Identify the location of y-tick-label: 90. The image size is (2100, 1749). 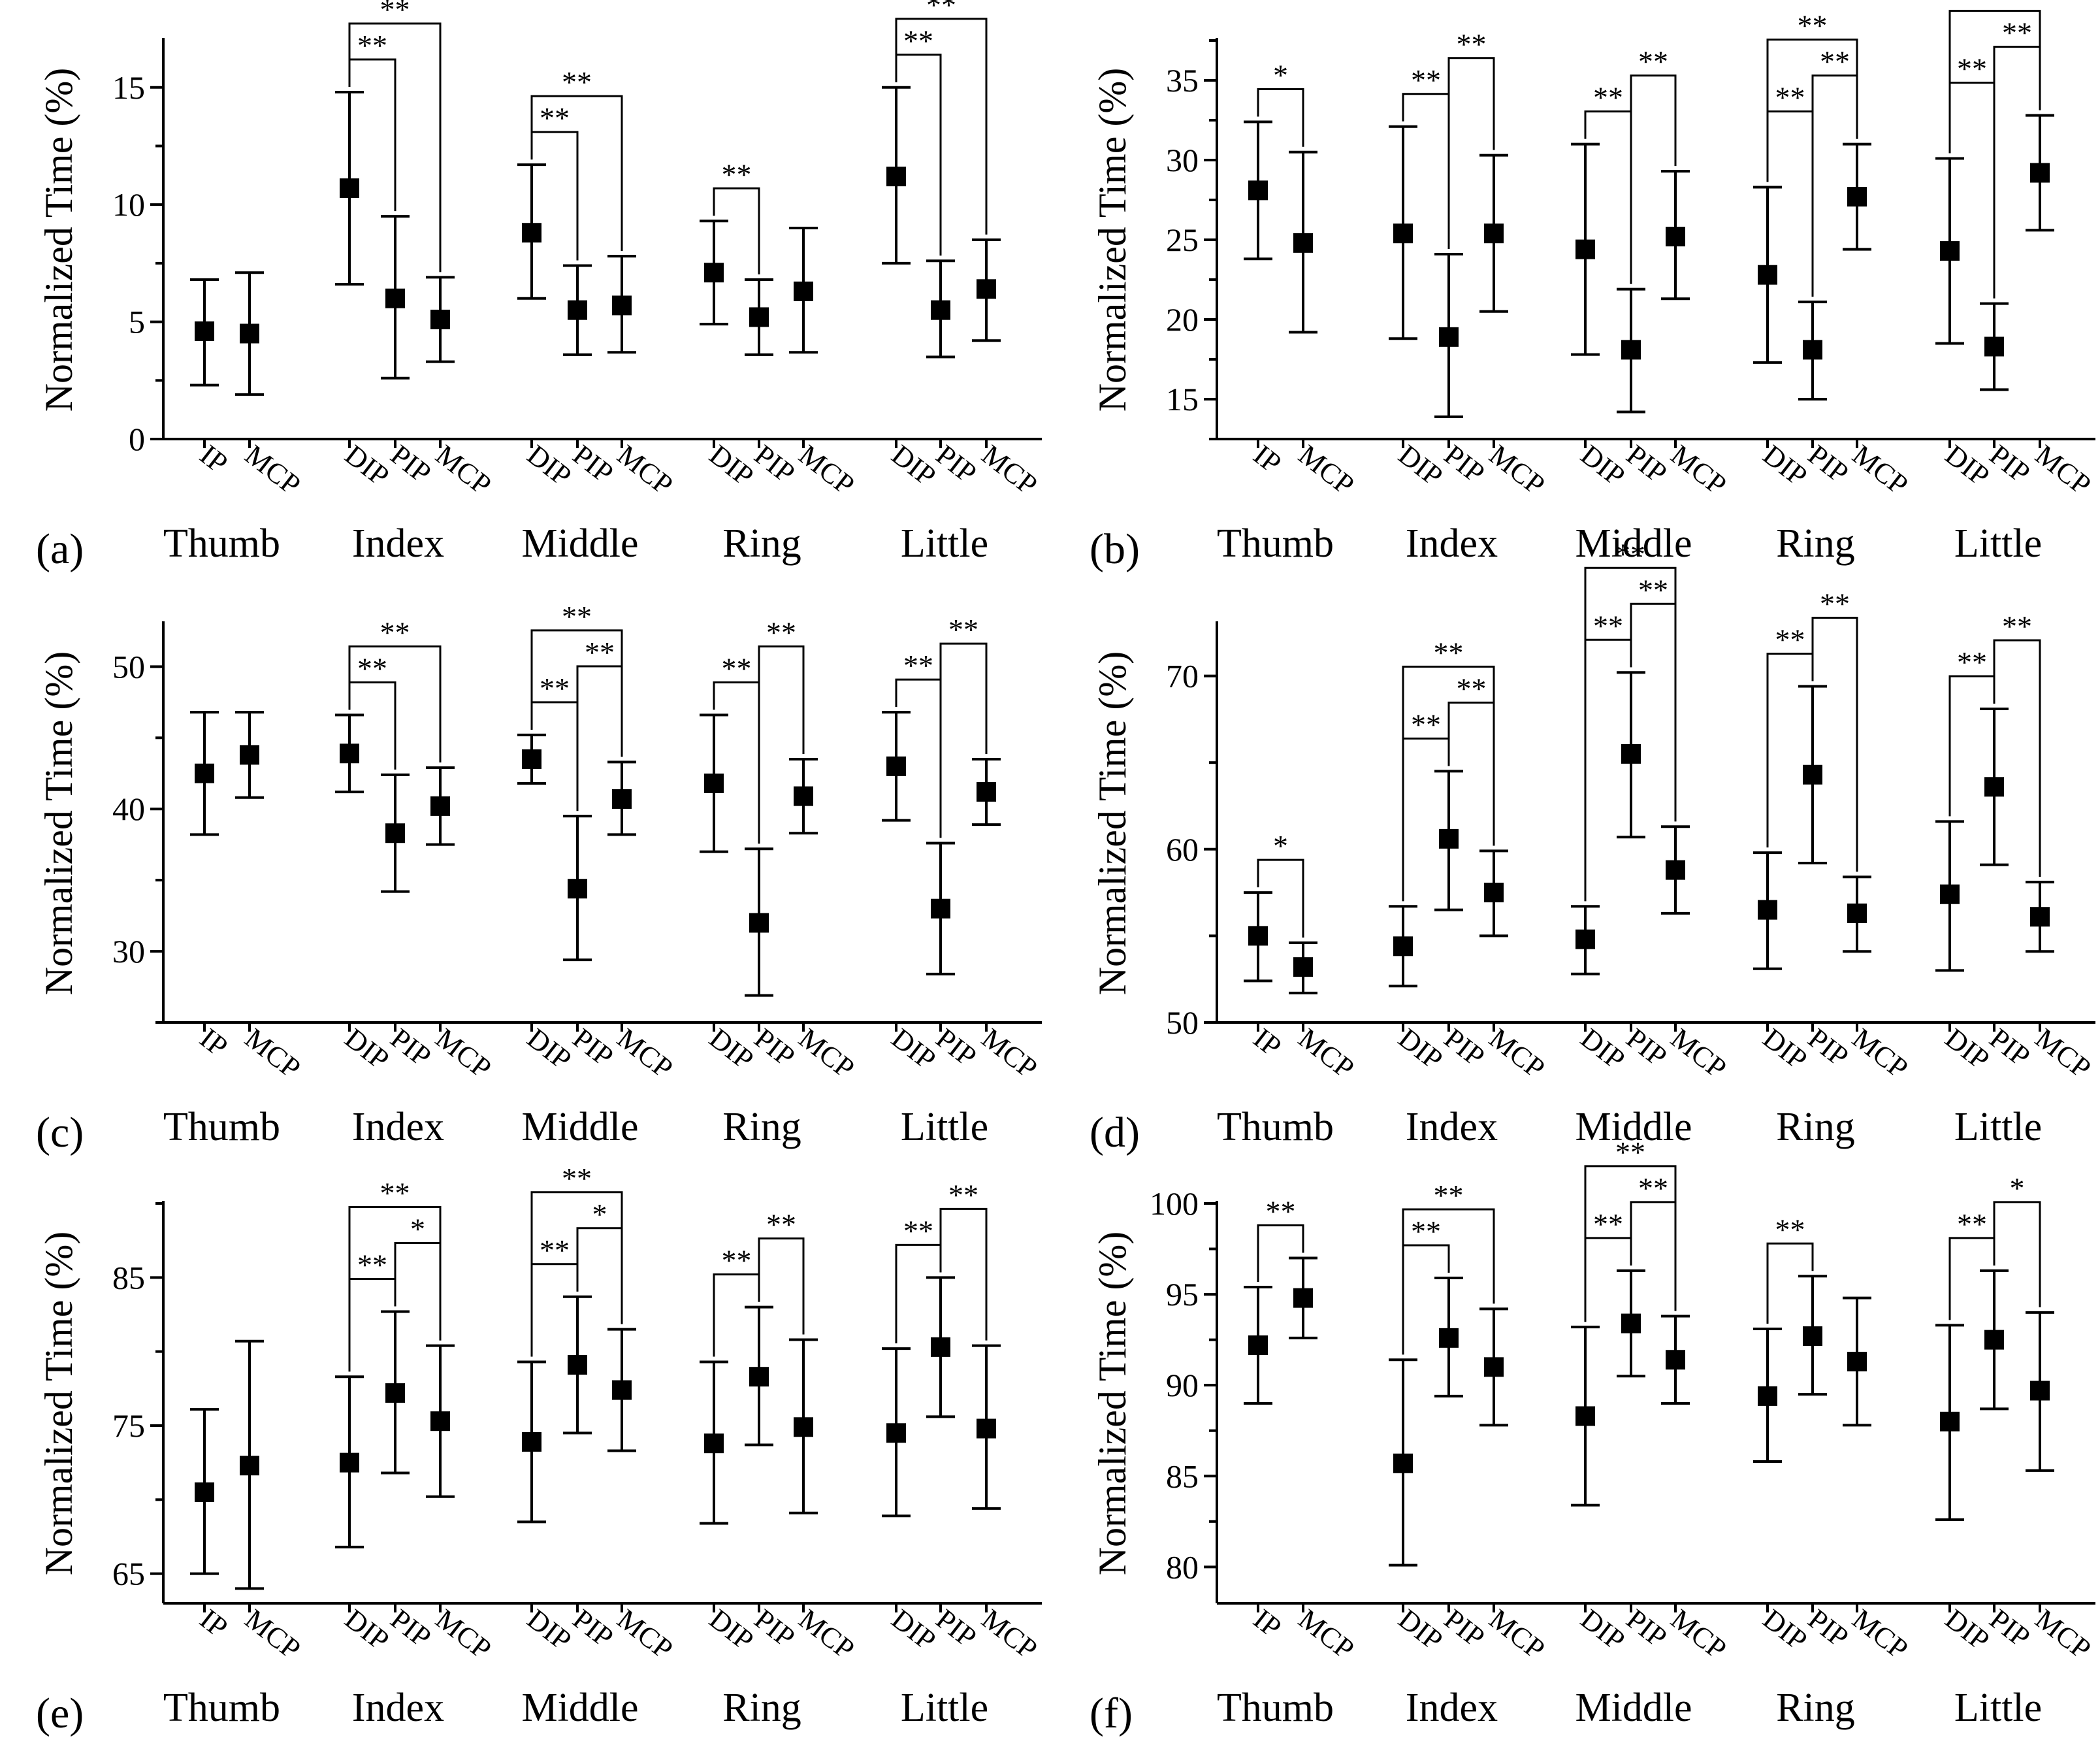
(1182, 1385).